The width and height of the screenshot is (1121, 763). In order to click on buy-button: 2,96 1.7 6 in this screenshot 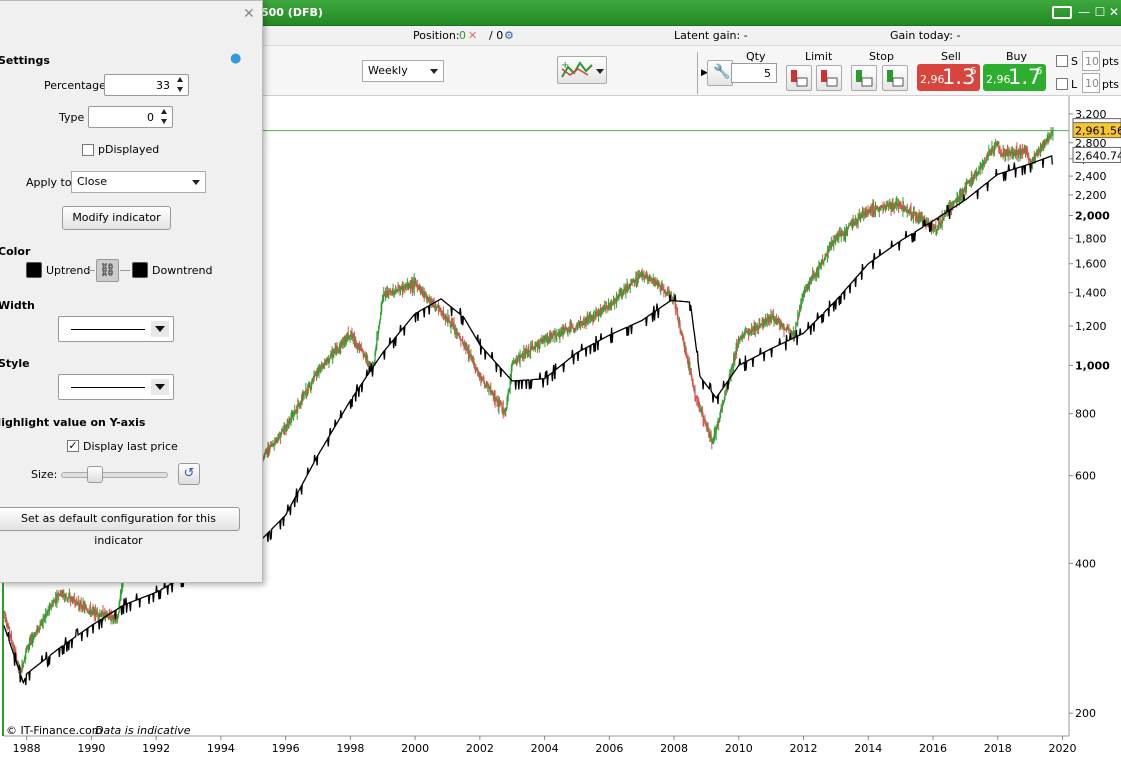, I will do `click(1014, 77)`.